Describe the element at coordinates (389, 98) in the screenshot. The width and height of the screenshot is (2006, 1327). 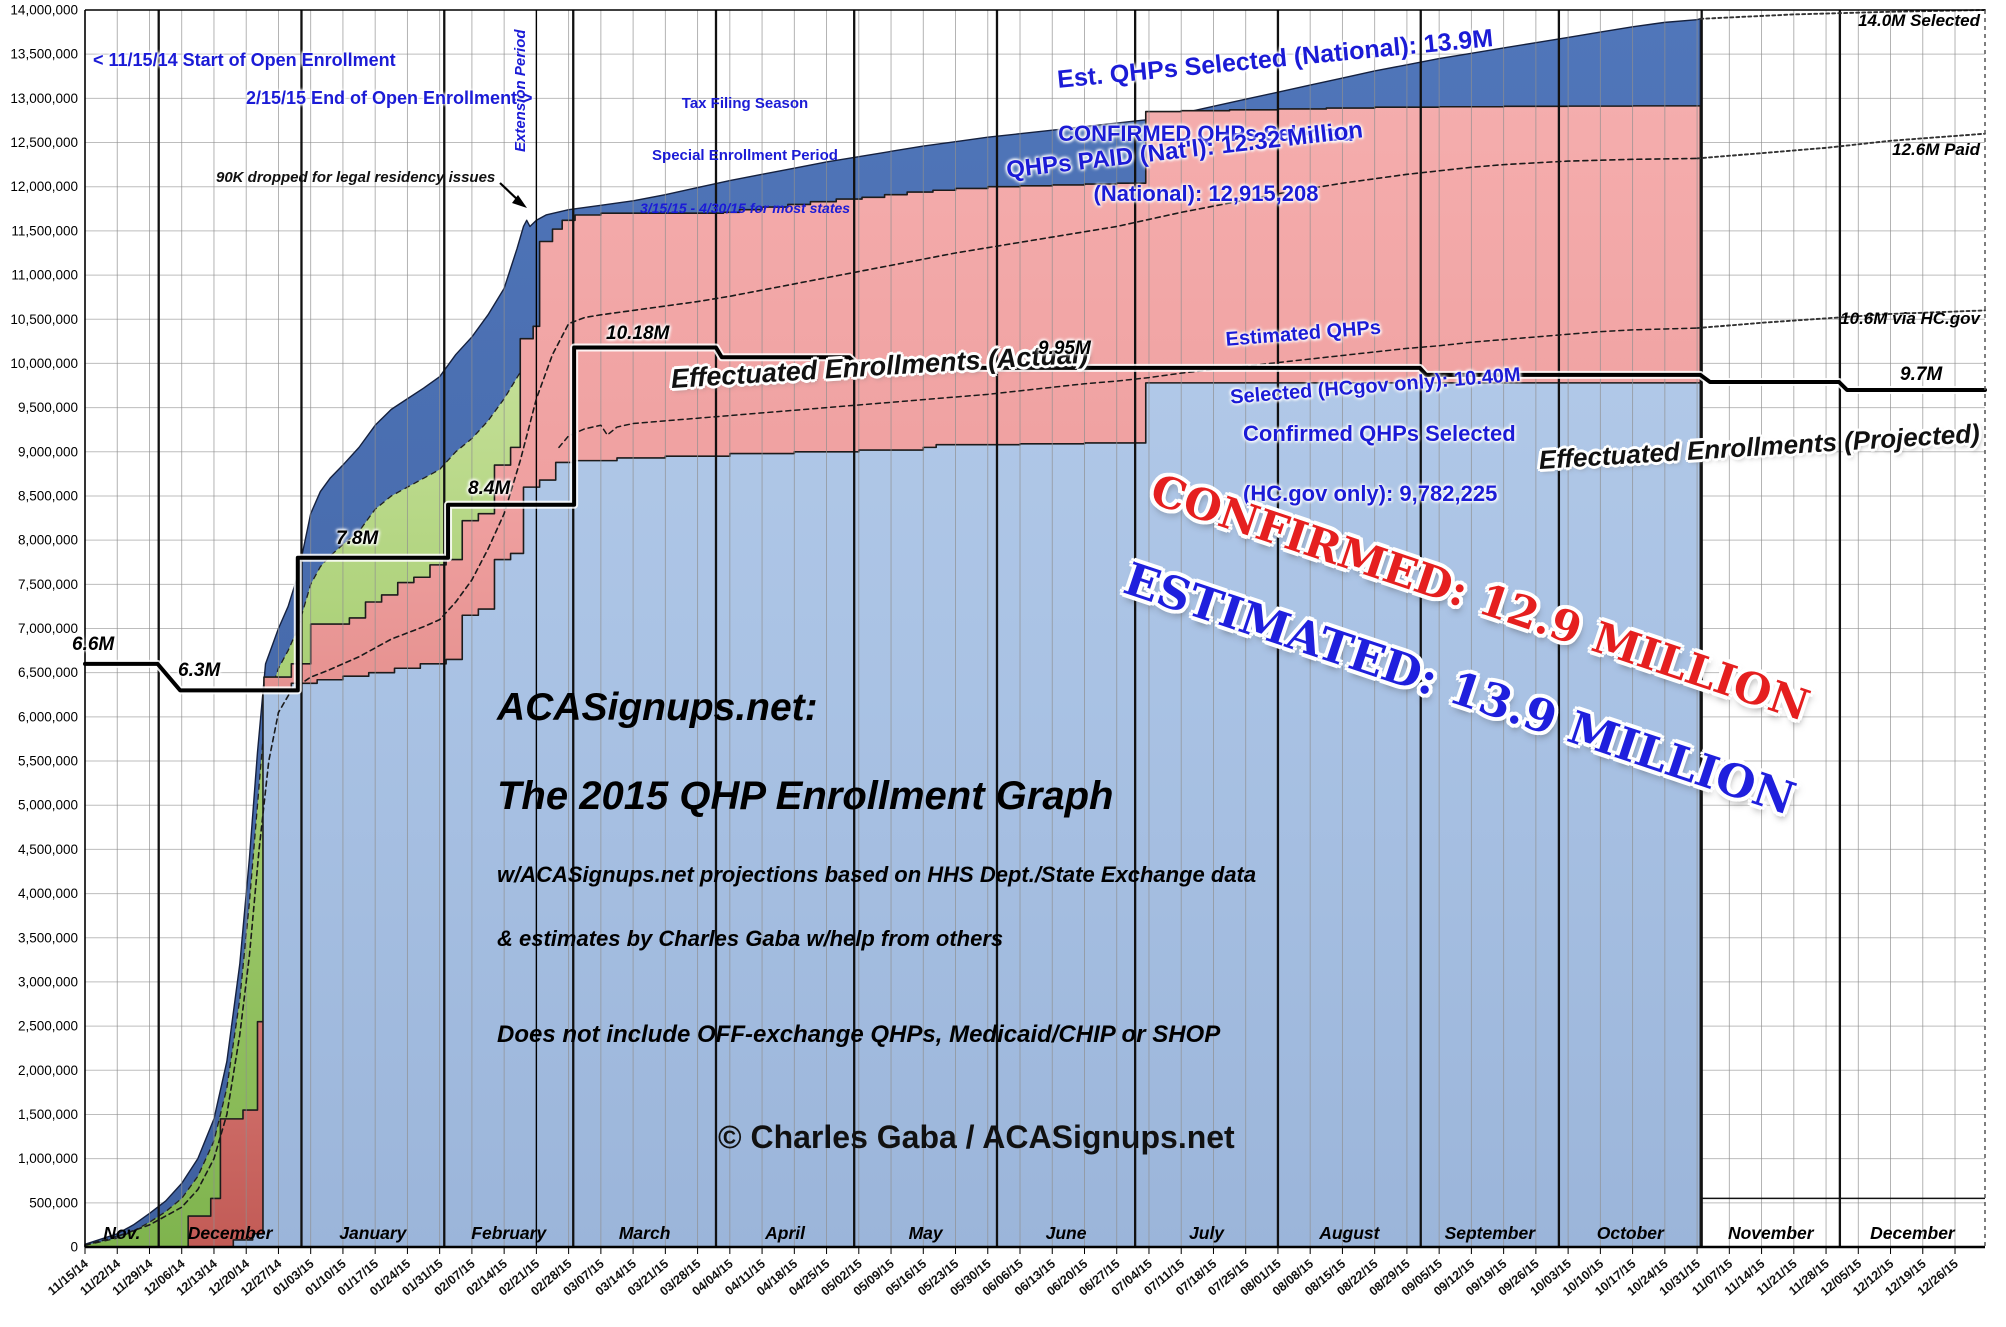
I see `annotation-open-enrollment-end: 2/15/15 End of Open Enrollment >` at that location.